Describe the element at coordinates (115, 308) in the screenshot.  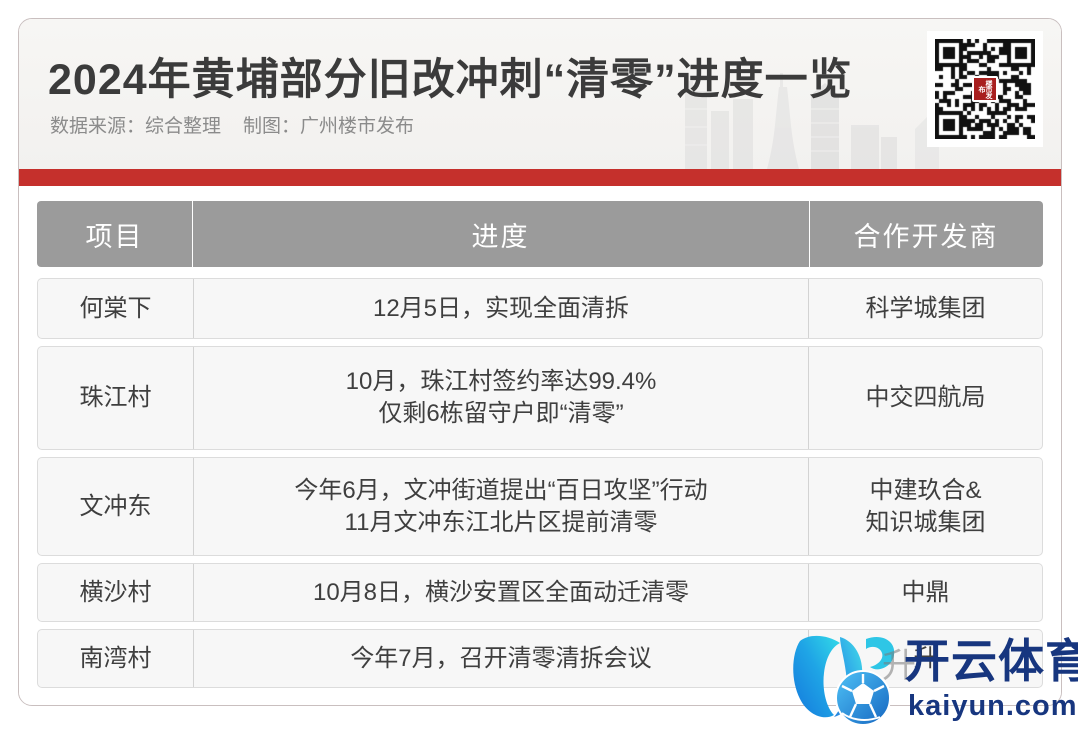
I see `cell-project: 何棠下` at that location.